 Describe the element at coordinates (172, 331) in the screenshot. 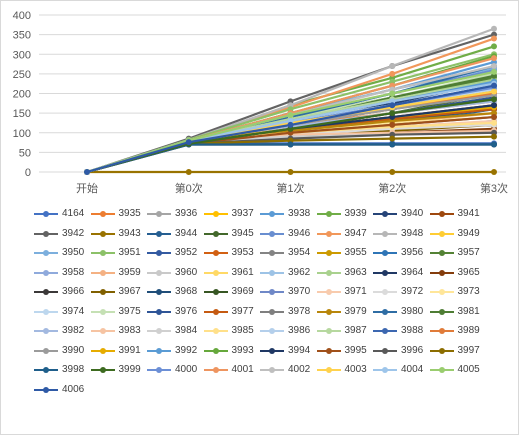

I see `legend-item: 3984` at that location.